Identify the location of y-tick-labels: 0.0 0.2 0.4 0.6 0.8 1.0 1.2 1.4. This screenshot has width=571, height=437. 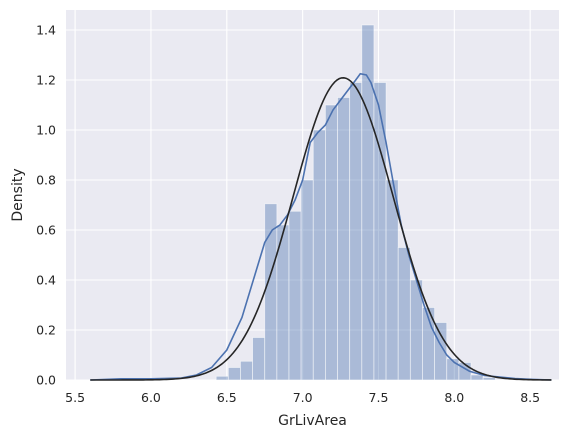
(46, 205).